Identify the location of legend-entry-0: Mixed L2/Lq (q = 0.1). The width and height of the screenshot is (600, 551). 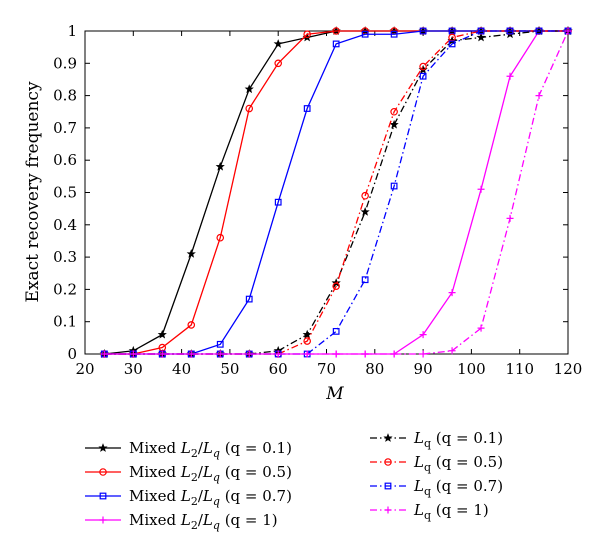
(188, 449).